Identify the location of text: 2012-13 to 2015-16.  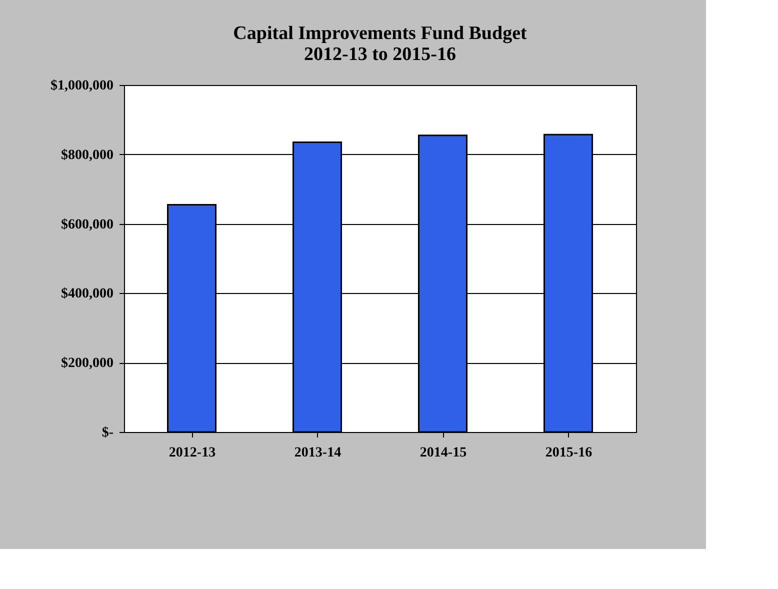
(380, 54).